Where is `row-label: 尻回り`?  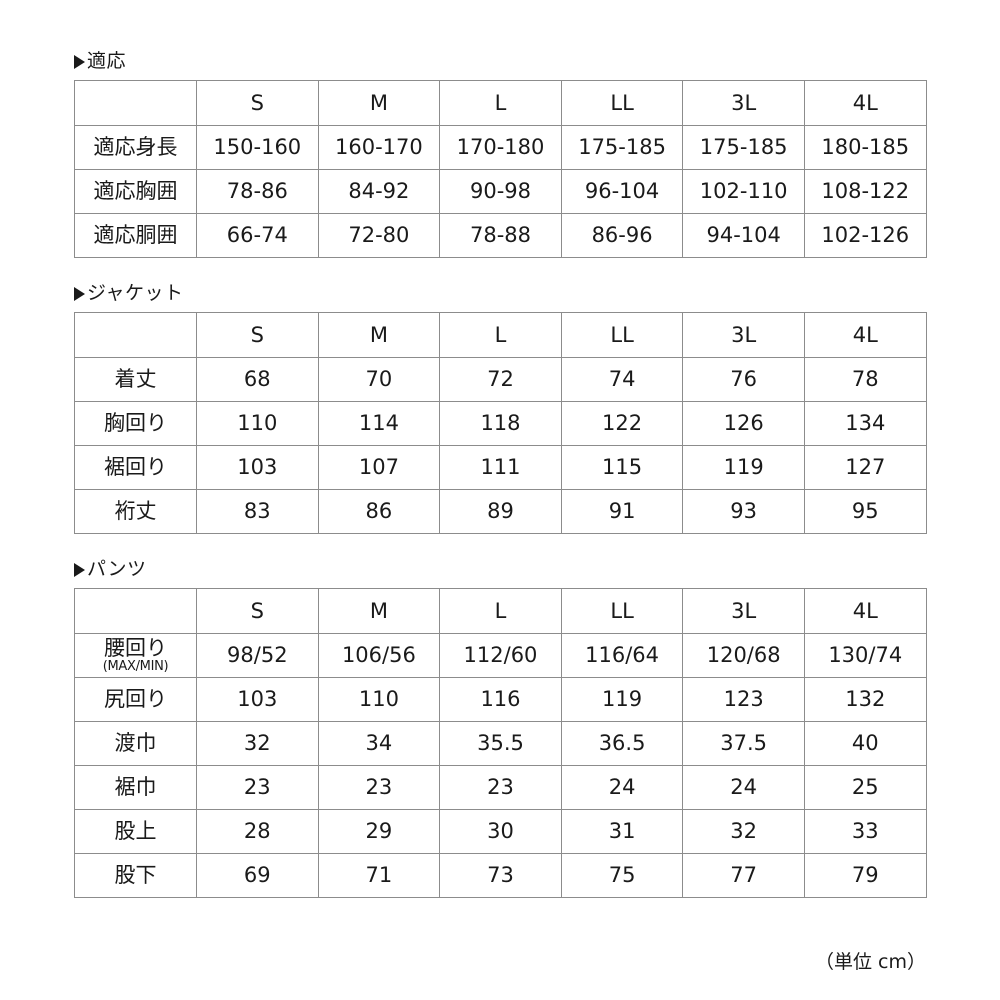
row-label: 尻回り is located at coordinates (135, 699).